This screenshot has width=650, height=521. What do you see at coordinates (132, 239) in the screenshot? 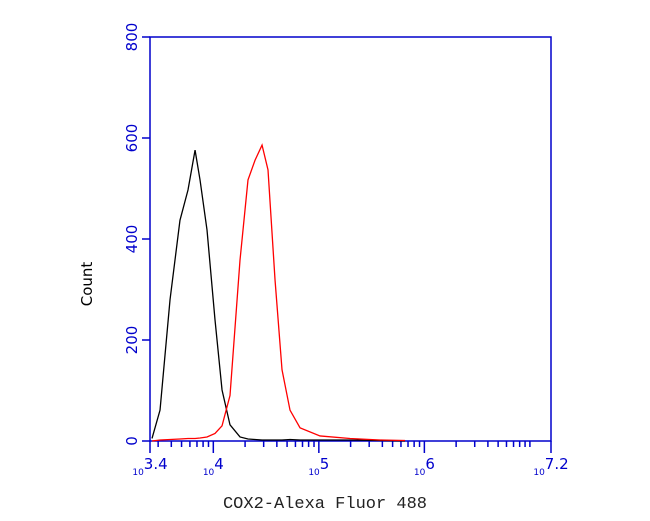
I see `y-tick-label: 400` at bounding box center [132, 239].